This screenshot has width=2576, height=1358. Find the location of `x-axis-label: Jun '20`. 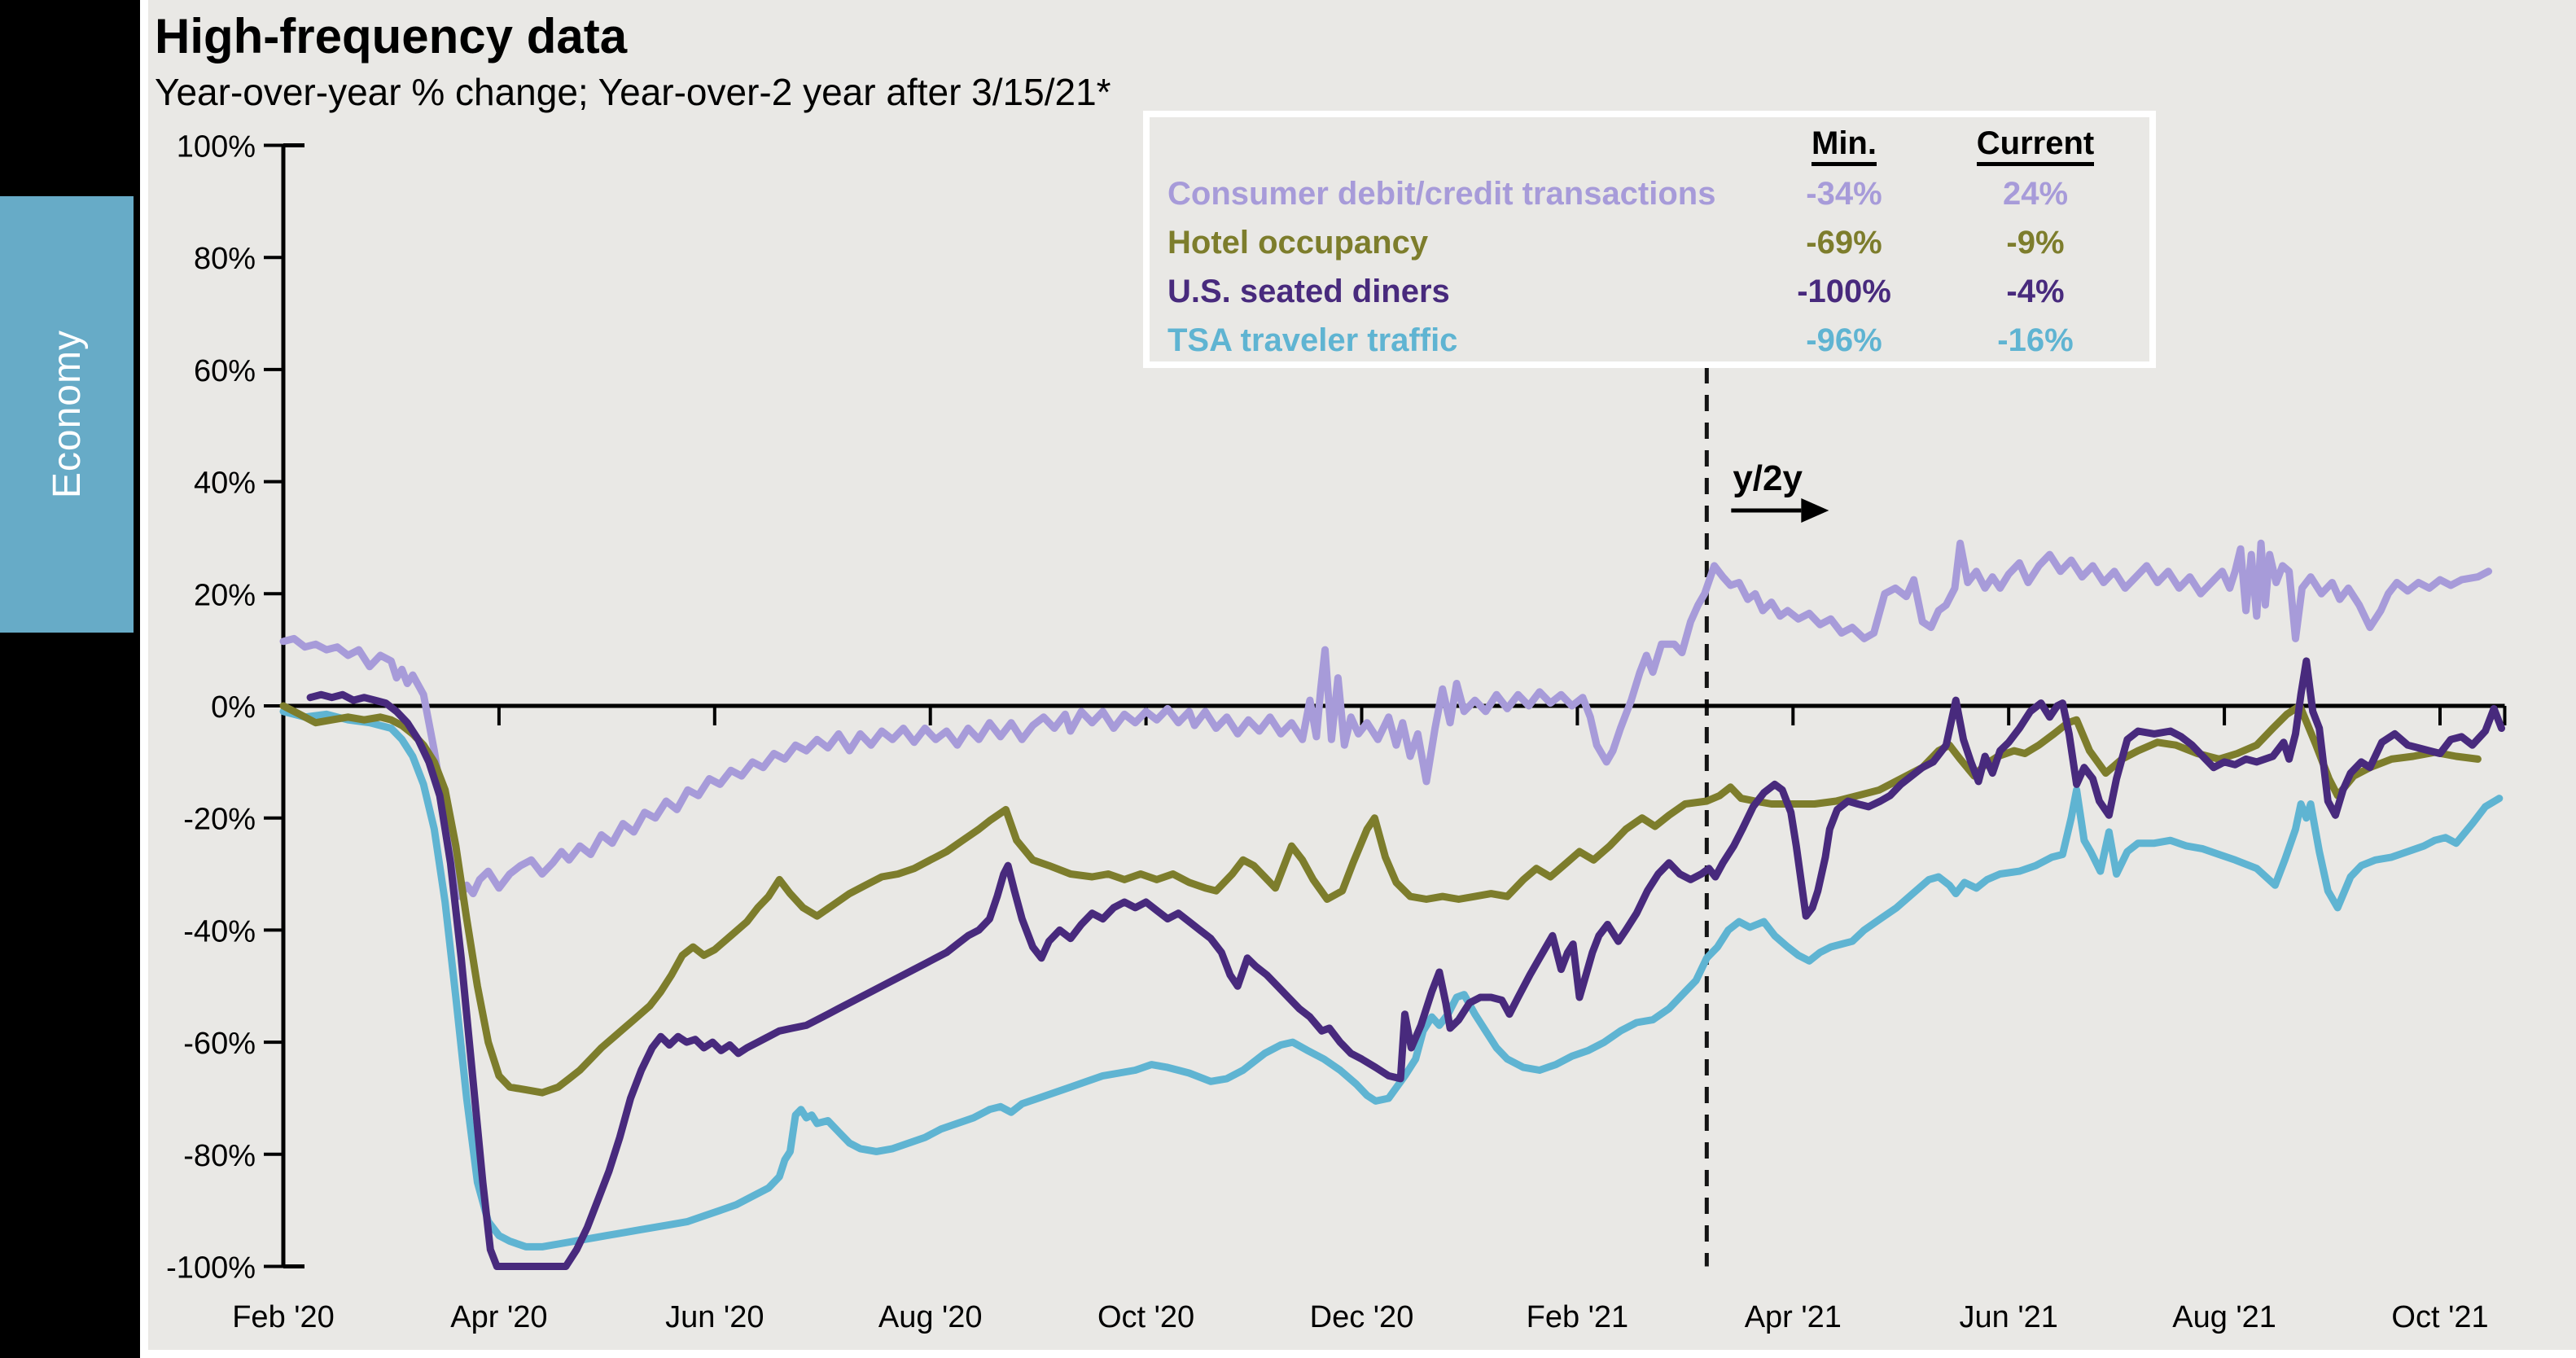

x-axis-label: Jun '20 is located at coordinates (714, 1317).